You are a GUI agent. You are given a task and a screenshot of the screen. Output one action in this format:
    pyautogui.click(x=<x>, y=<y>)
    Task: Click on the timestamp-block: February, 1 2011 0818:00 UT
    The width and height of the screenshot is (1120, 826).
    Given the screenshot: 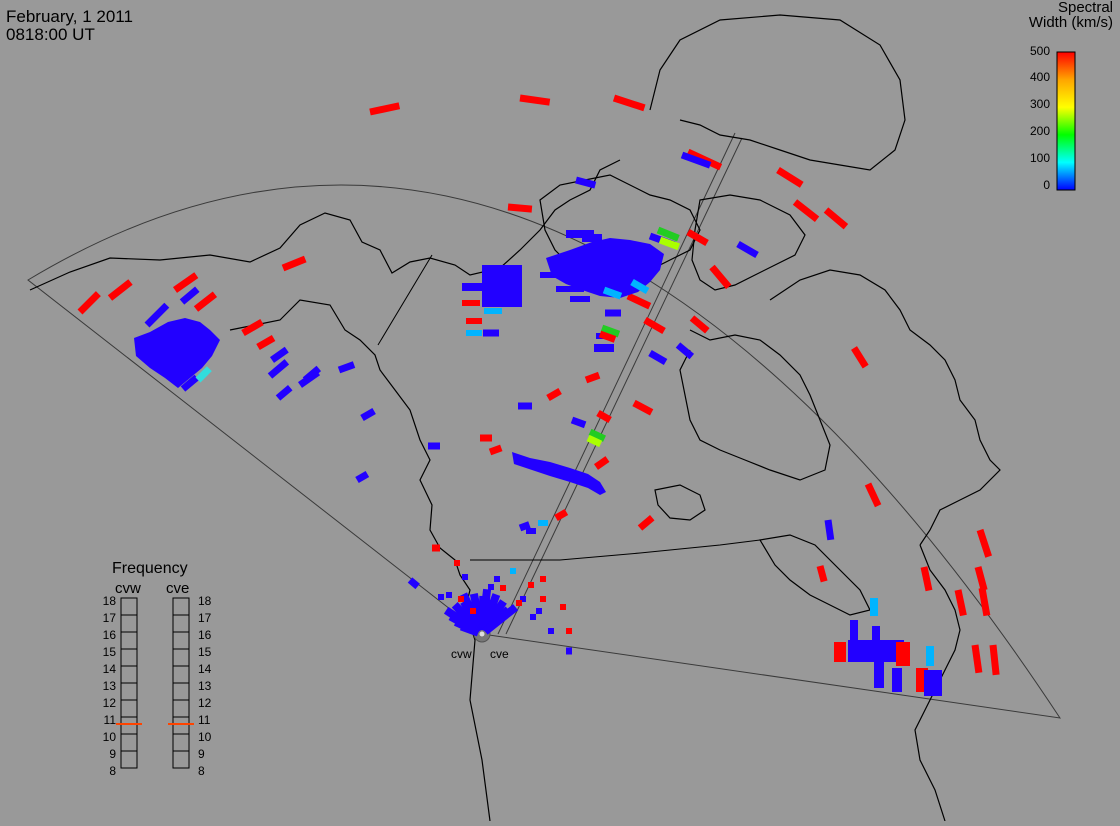 What is the action you would take?
    pyautogui.click(x=69, y=26)
    